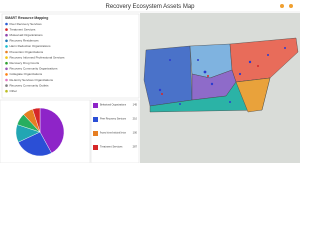  Describe the element at coordinates (26, 18) in the screenshot. I see `legend-title: SMART Resource Mapping` at that location.